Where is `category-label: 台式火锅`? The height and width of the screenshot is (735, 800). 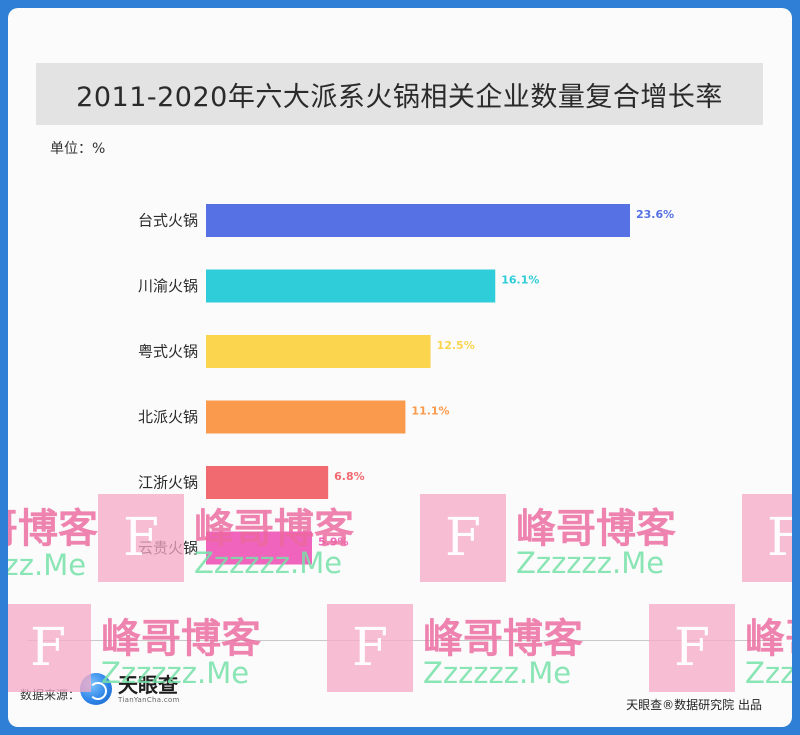 category-label: 台式火锅 is located at coordinates (168, 221).